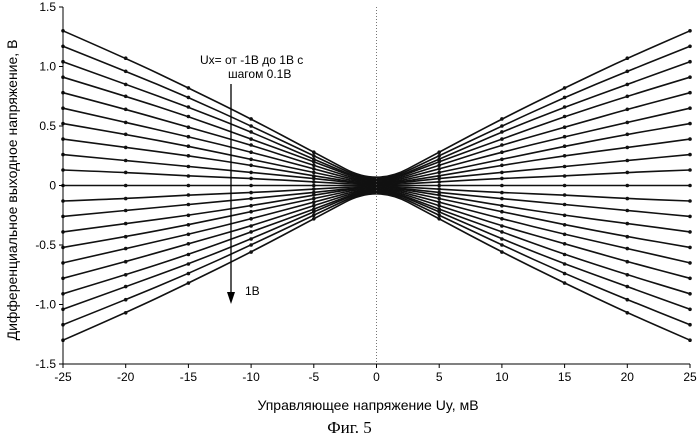 The image size is (699, 442). What do you see at coordinates (439, 377) in the screenshot?
I see `x-tick-label: 5` at bounding box center [439, 377].